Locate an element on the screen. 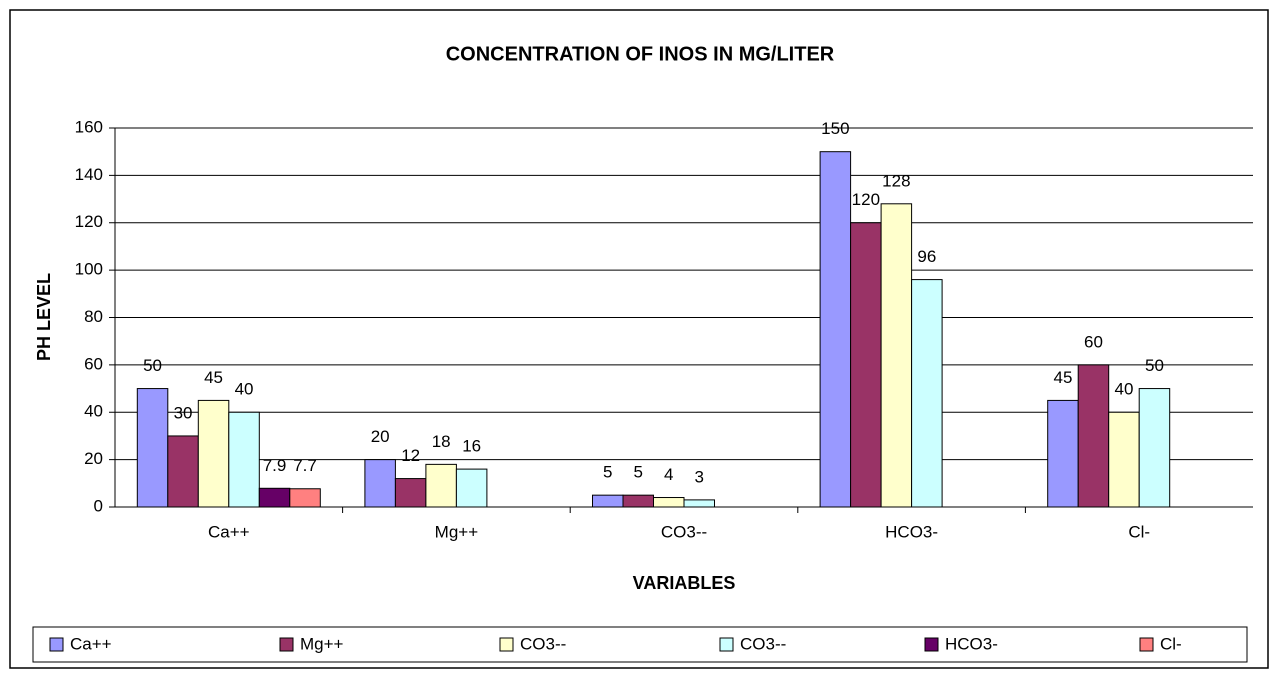 This screenshot has width=1279, height=679. y-tick-label: 100 is located at coordinates (89, 269).